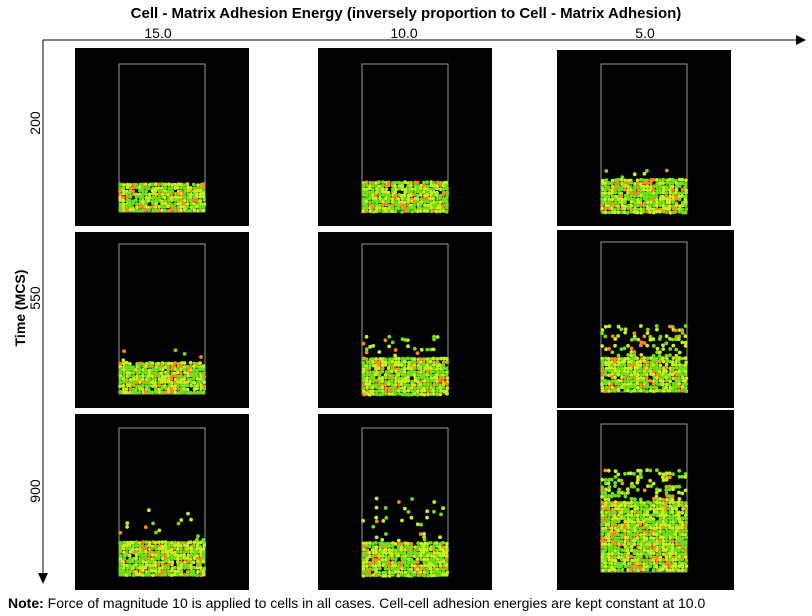 This screenshot has width=812, height=616. What do you see at coordinates (162, 137) in the screenshot?
I see `panel-r1c1` at bounding box center [162, 137].